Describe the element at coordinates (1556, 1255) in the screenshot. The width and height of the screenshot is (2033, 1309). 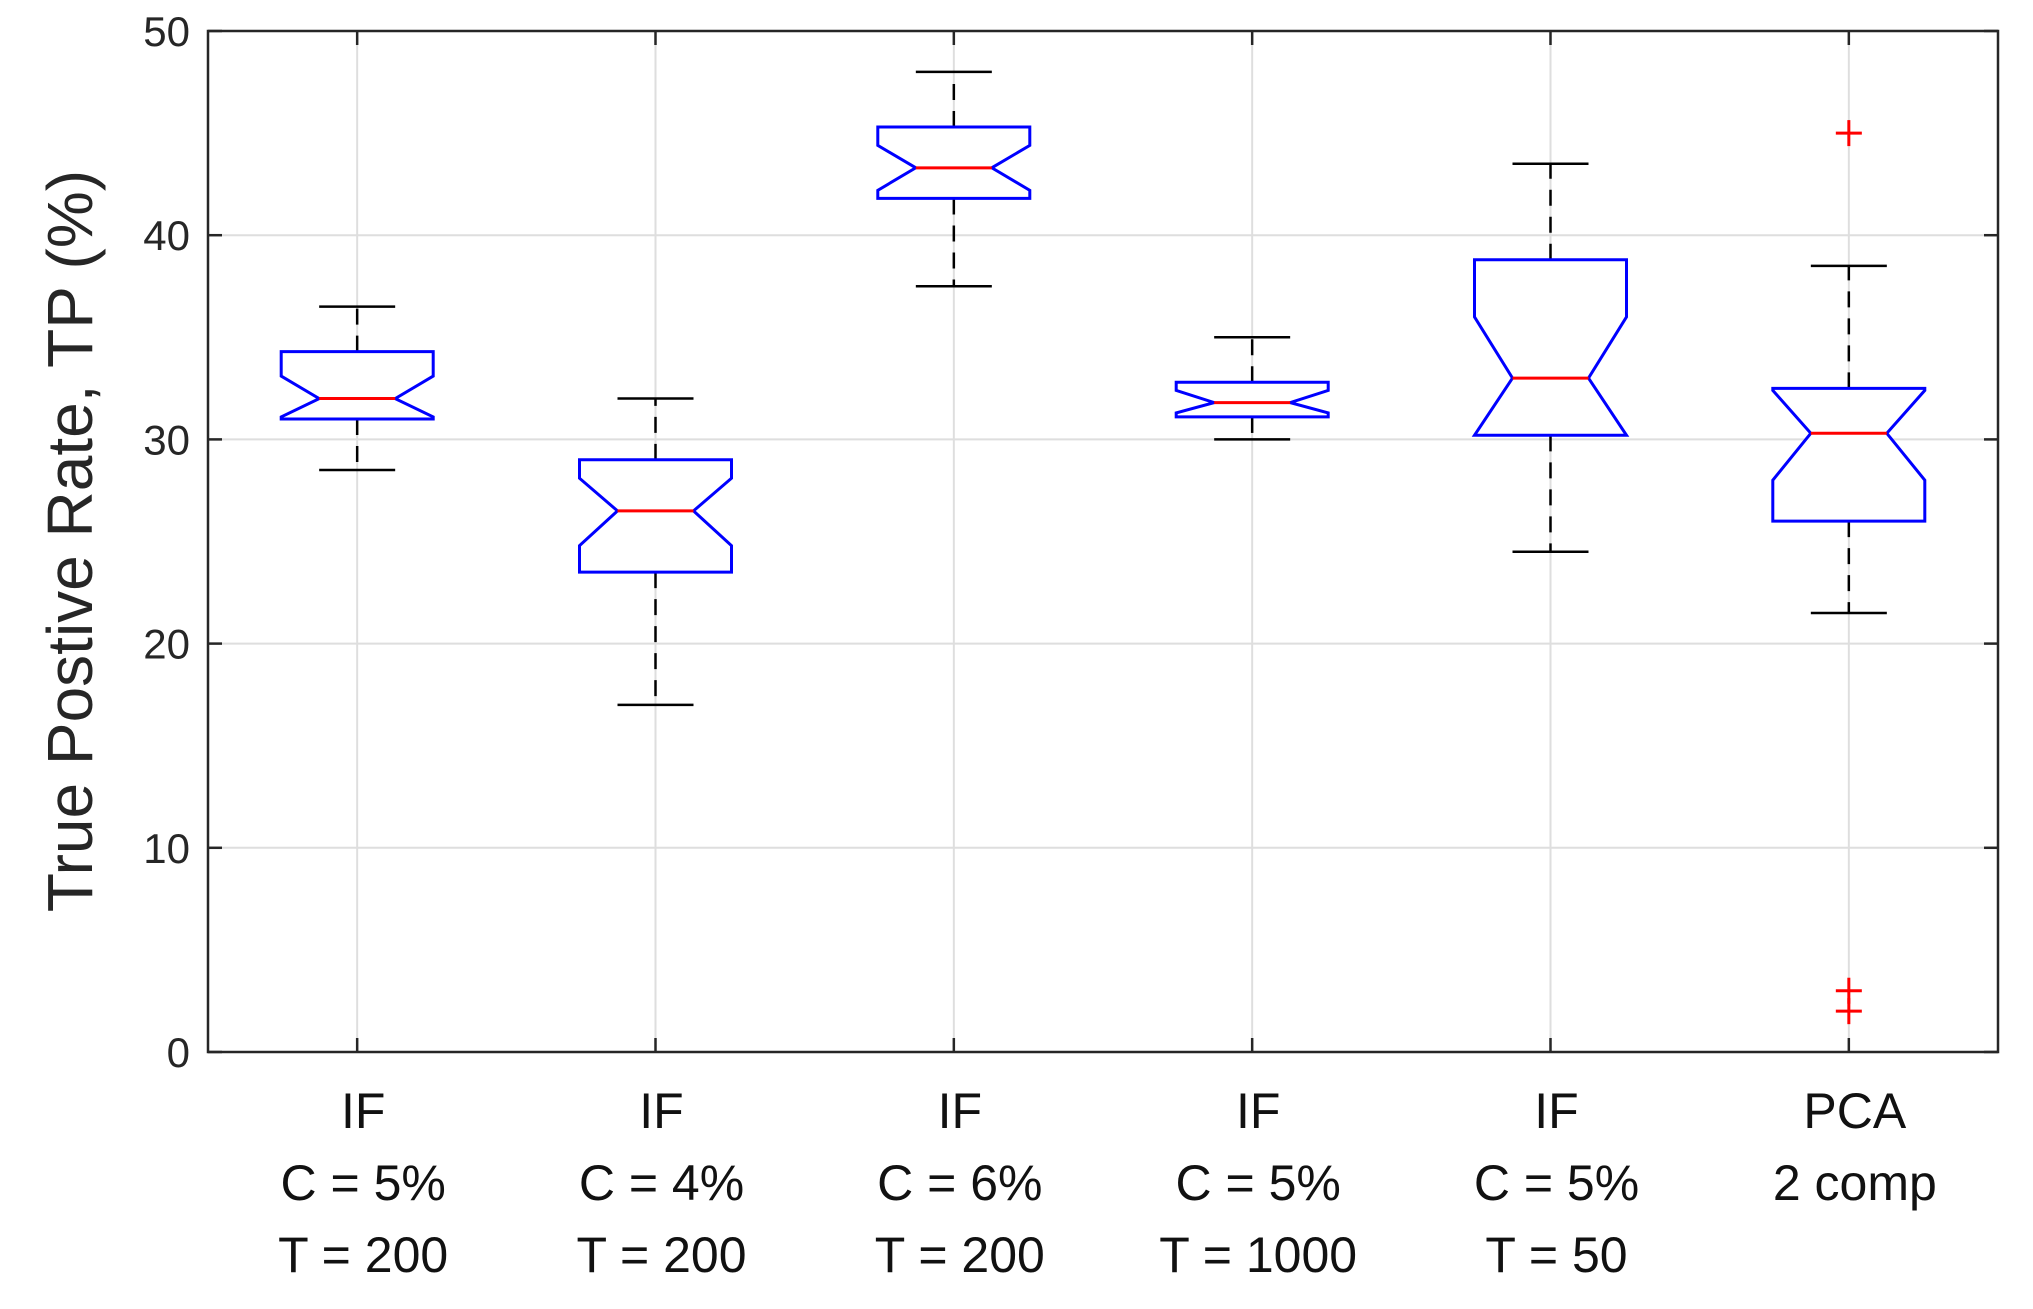
I see `x-category-label: T = 50` at that location.